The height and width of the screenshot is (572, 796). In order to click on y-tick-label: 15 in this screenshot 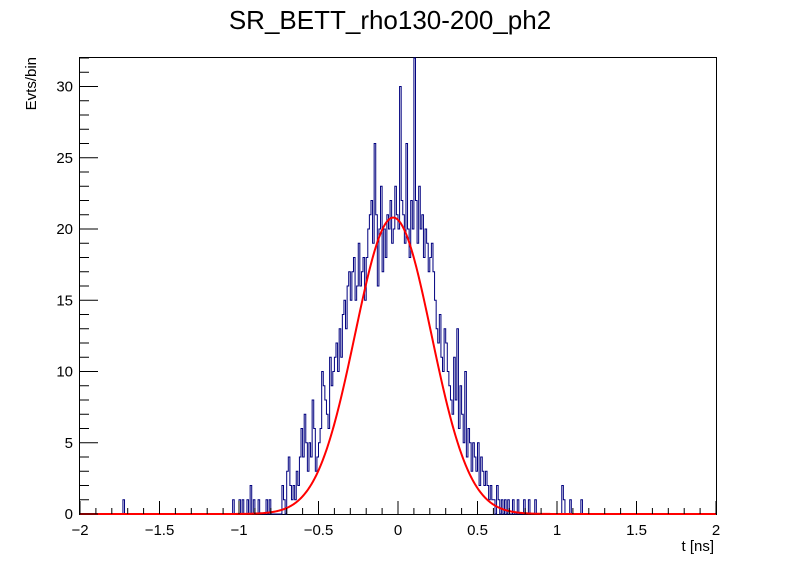, I will do `click(64, 300)`.